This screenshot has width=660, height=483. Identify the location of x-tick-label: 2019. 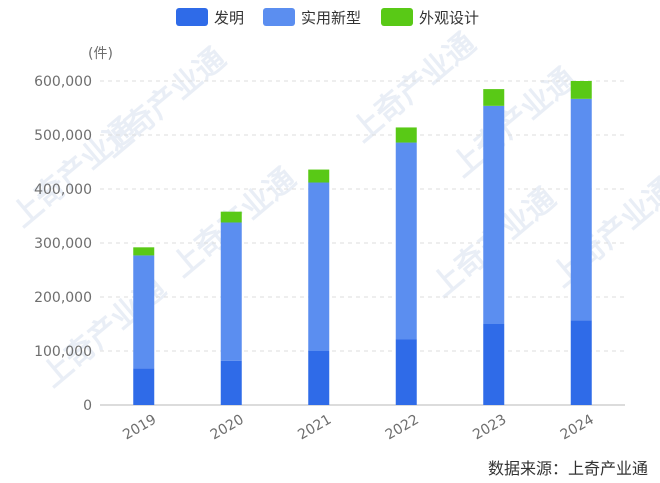
(139, 428).